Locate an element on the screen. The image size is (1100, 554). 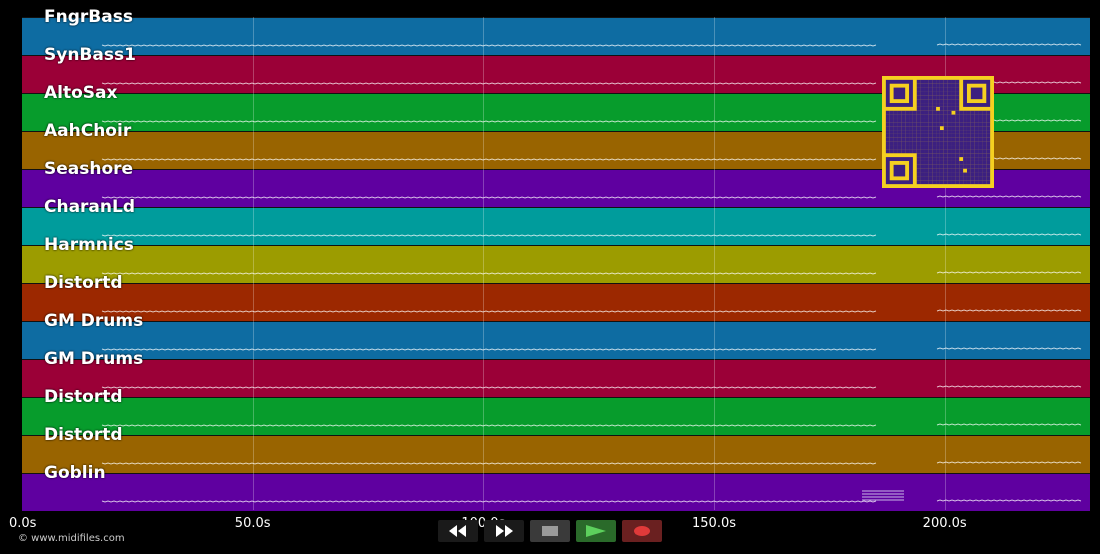
track-name: SynBass1 is located at coordinates (90, 55).